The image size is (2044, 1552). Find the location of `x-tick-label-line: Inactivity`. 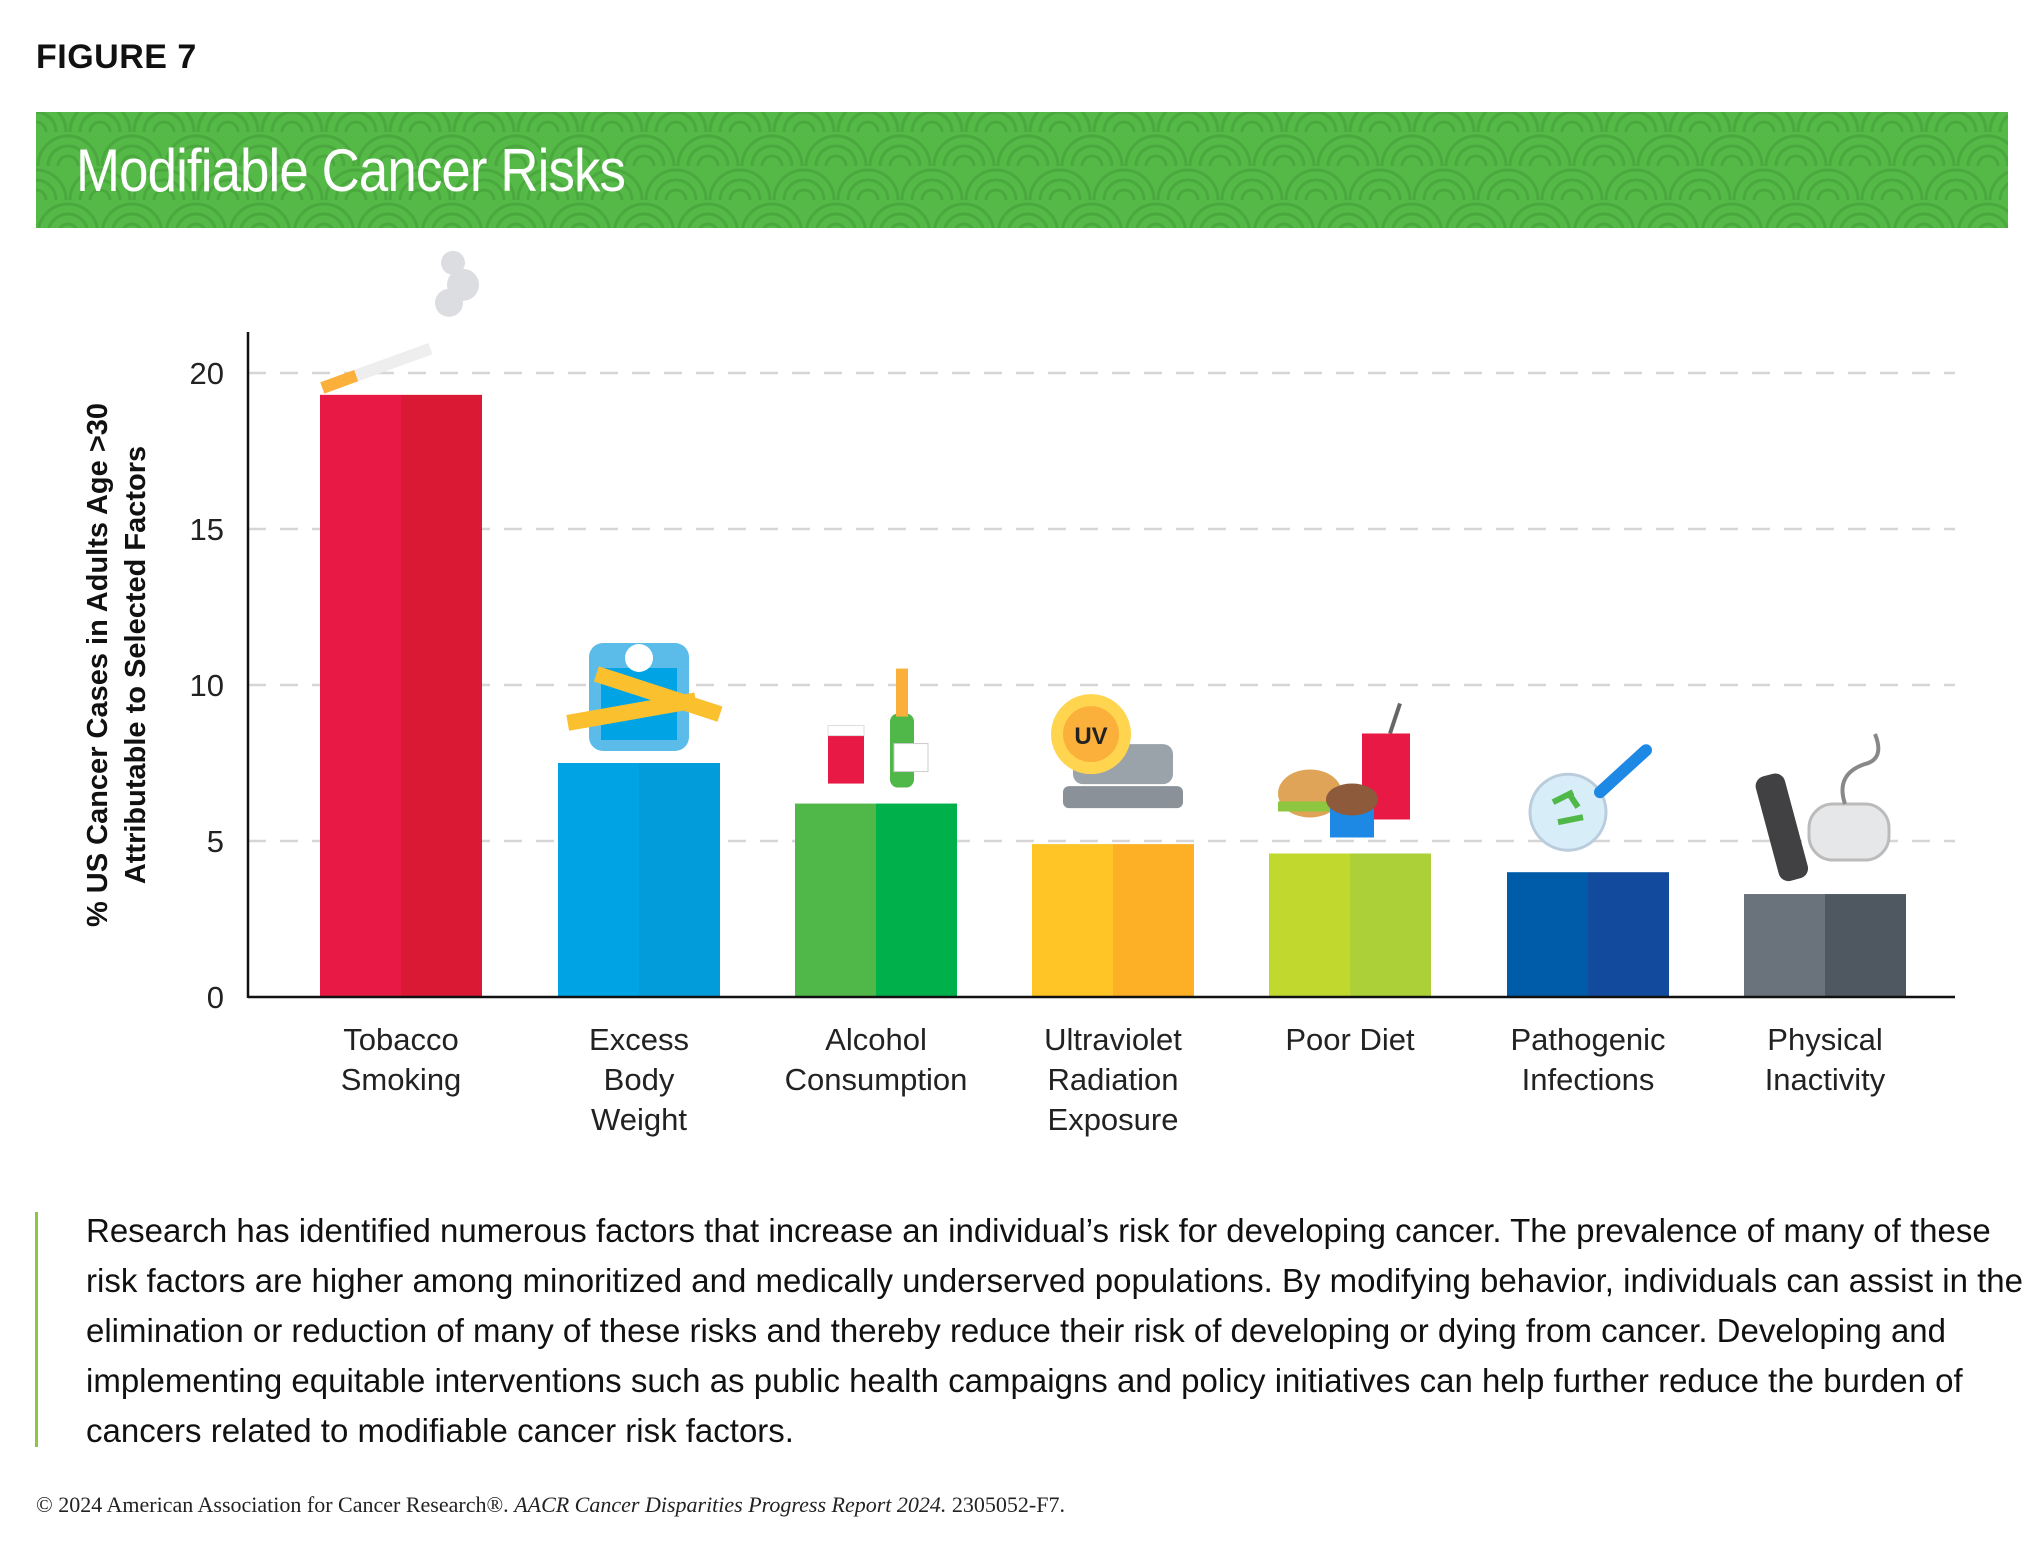

x-tick-label-line: Inactivity is located at coordinates (1825, 1079).